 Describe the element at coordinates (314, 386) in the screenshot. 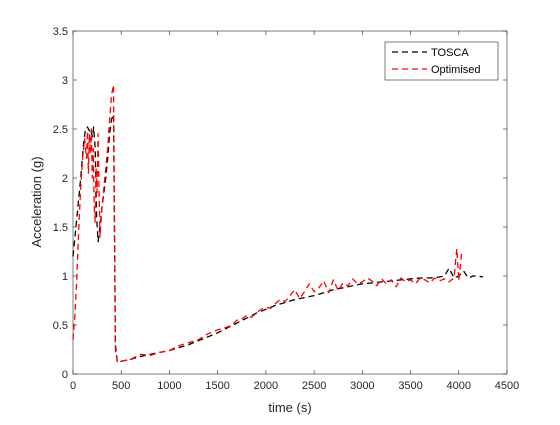

I see `x-tick-label: 2500` at that location.